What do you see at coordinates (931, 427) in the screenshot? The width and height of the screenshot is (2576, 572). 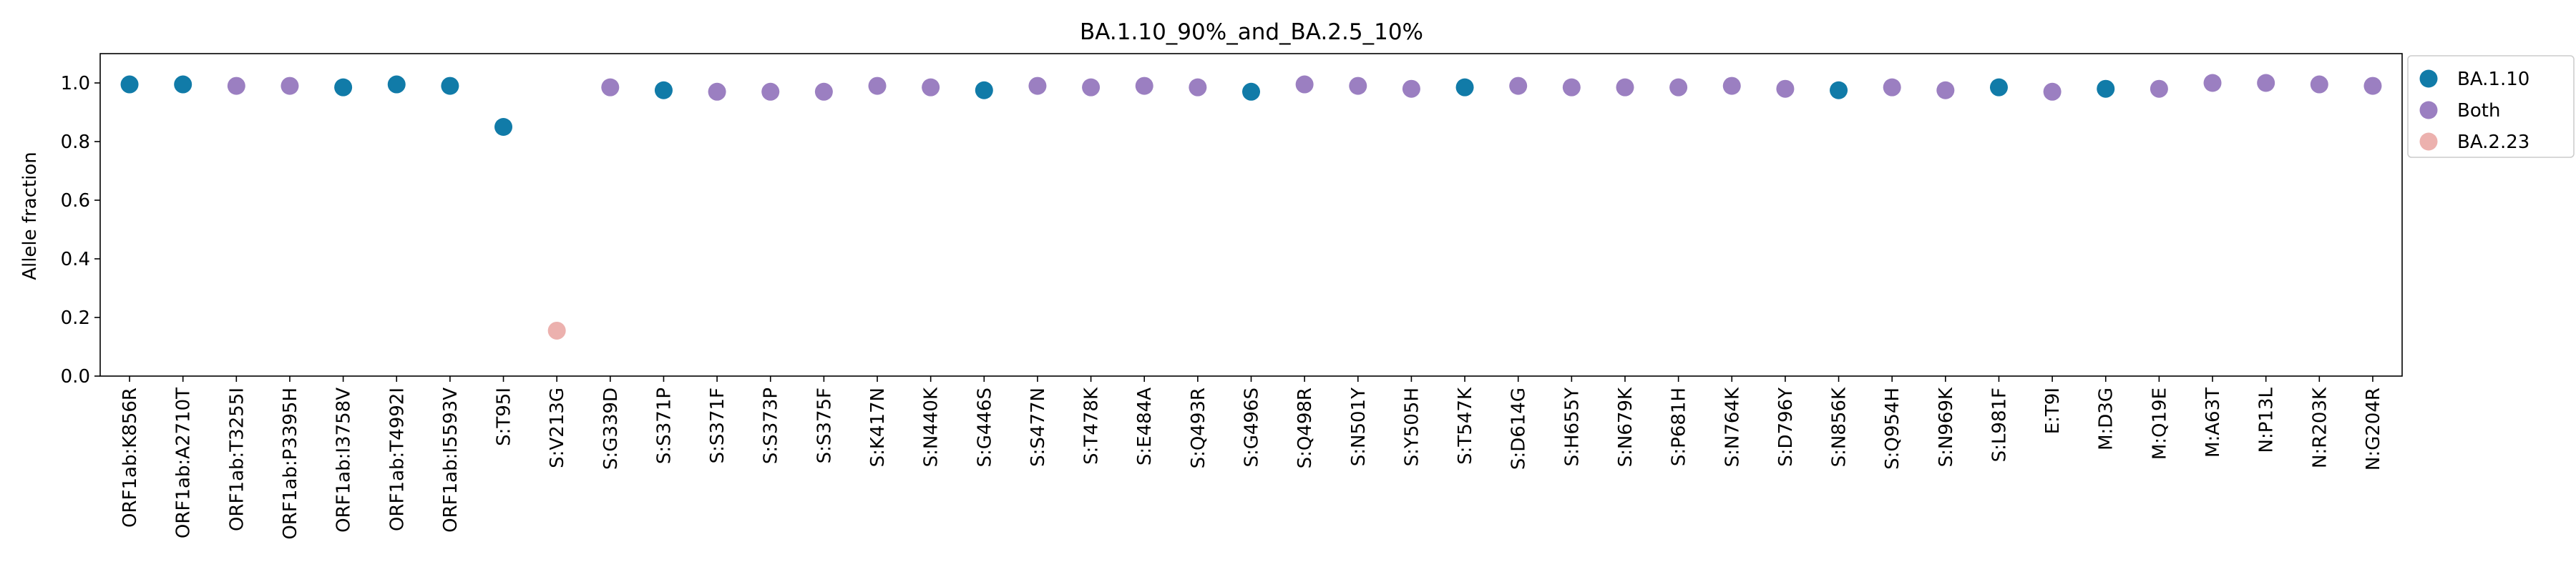 I see `x-tick-label: S:N440K` at bounding box center [931, 427].